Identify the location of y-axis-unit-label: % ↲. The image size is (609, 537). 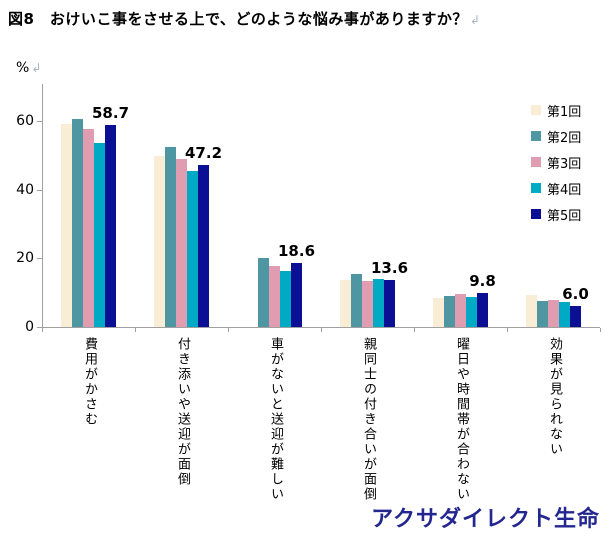
(28, 68).